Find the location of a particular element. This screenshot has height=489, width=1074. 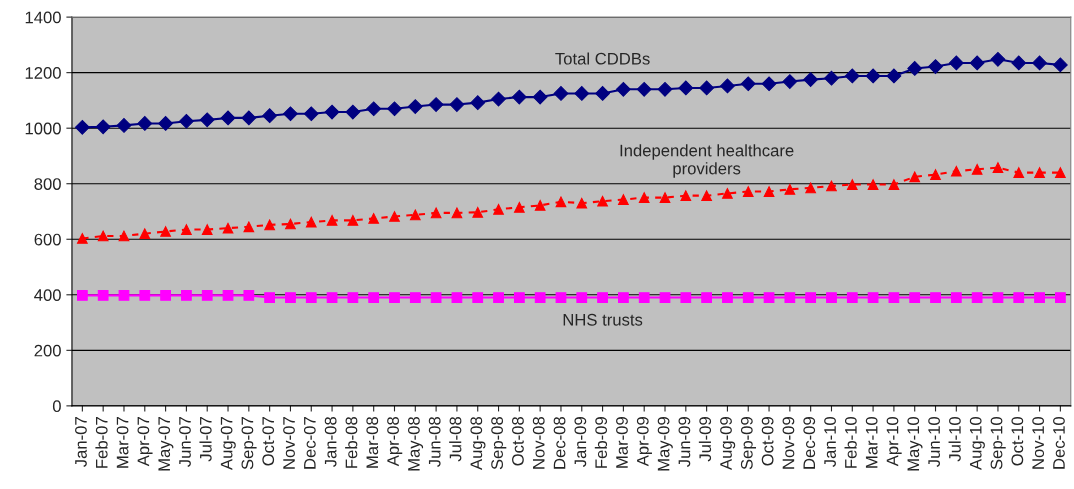

x-tick-label: Feb-09 is located at coordinates (601, 442).